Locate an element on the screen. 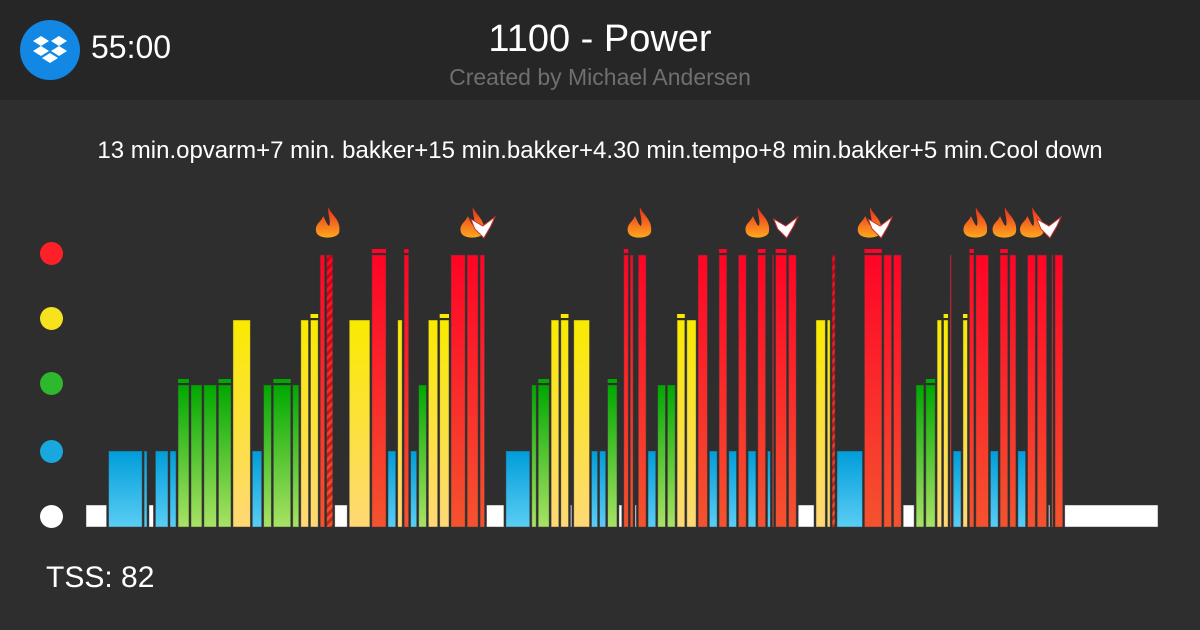 This screenshot has width=1200, height=630. zone-2-dot is located at coordinates (51, 451).